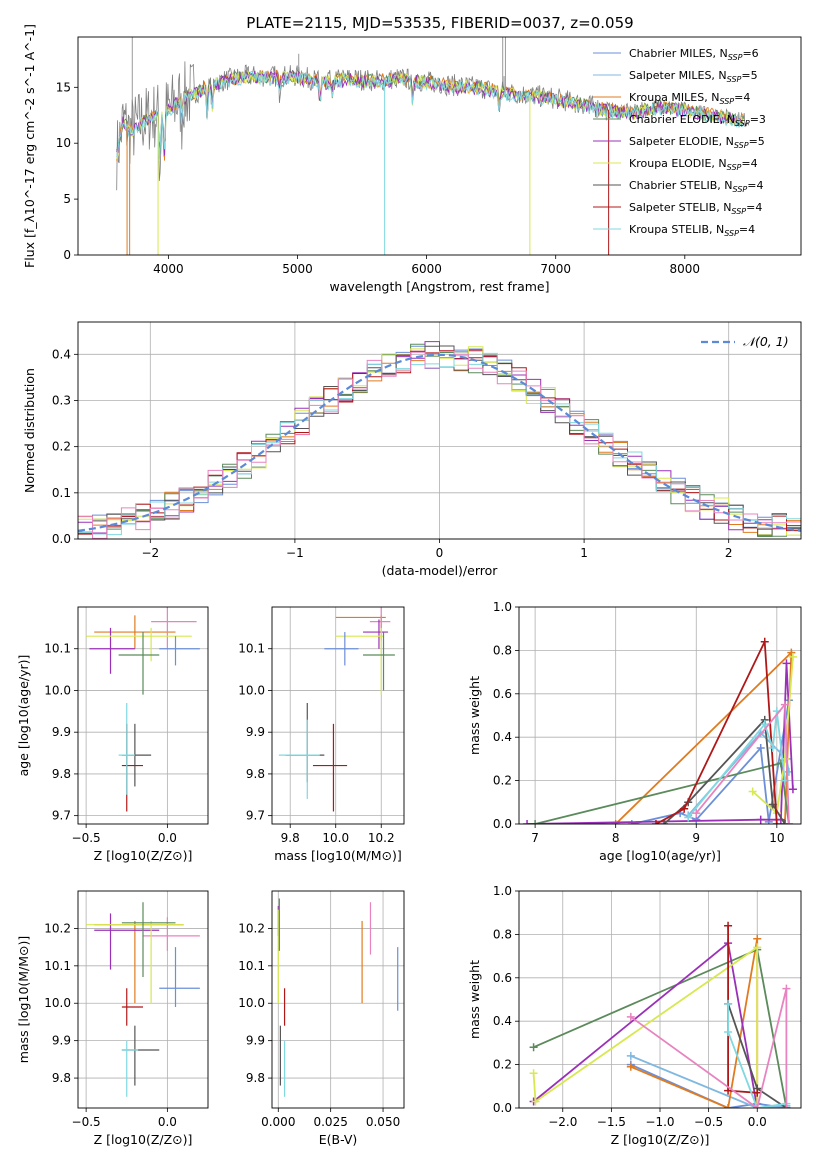  What do you see at coordinates (440, 570) in the screenshot?
I see `x-axis-label: (data-model)/error` at bounding box center [440, 570].